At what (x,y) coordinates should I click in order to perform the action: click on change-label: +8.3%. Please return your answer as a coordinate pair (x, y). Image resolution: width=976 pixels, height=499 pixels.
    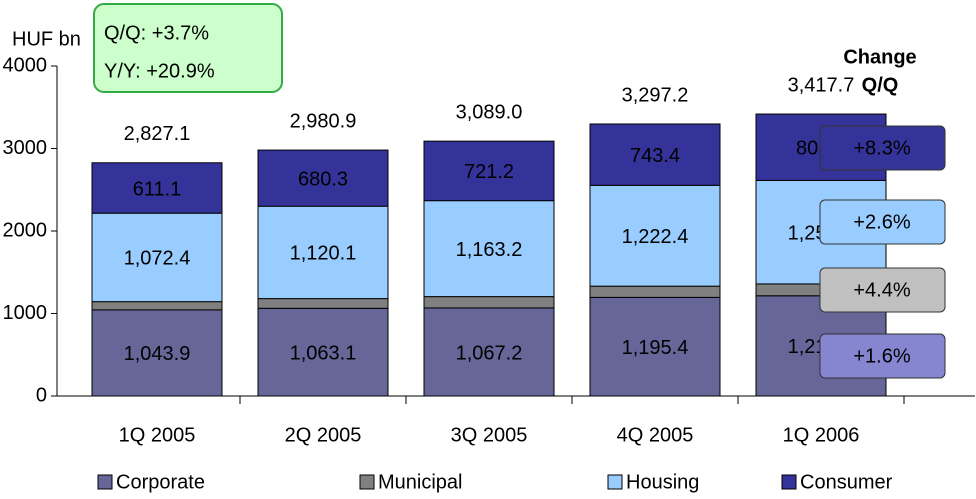
    Looking at the image, I should click on (881, 148).